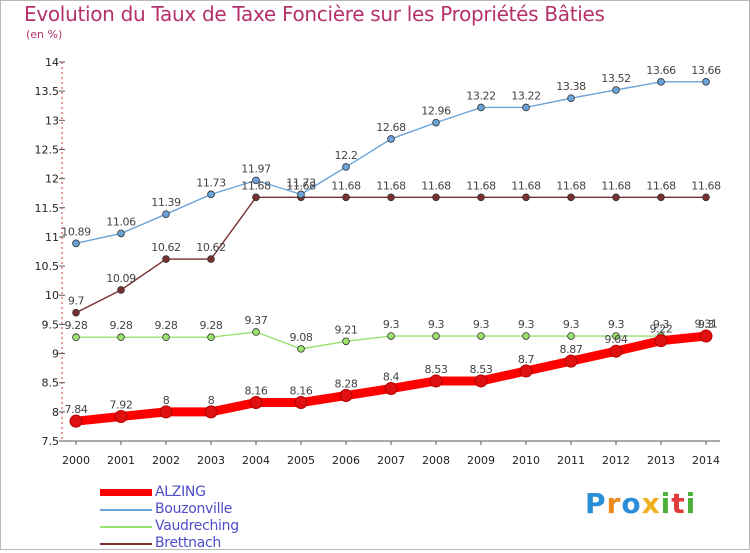  Describe the element at coordinates (76, 409) in the screenshot. I see `data-label: 7.84` at that location.